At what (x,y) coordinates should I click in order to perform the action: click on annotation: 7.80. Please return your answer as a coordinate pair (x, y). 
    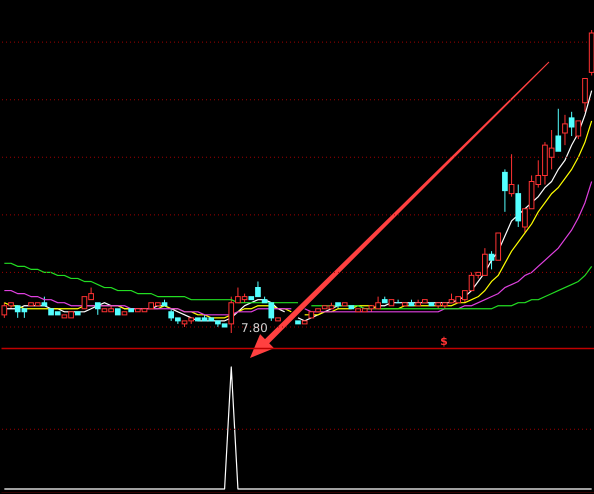
    Looking at the image, I should click on (254, 328).